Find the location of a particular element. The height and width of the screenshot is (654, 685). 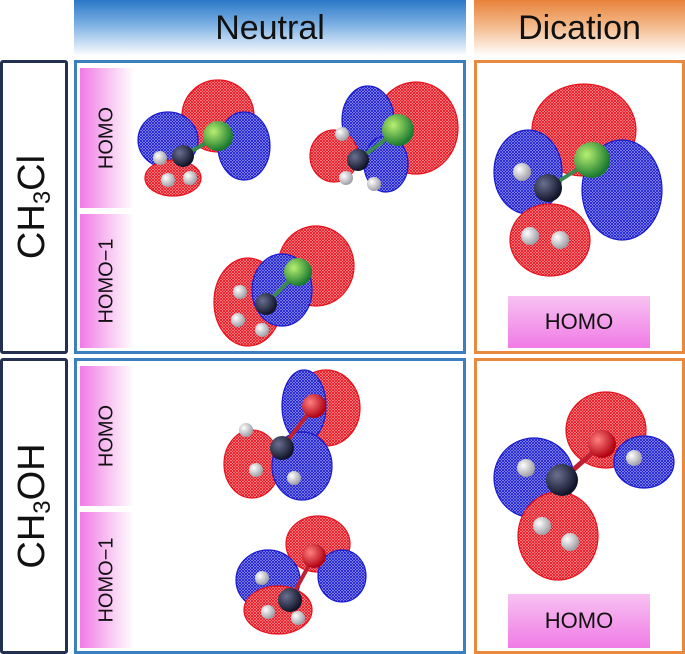

header-dication: Dication is located at coordinates (579, 28).